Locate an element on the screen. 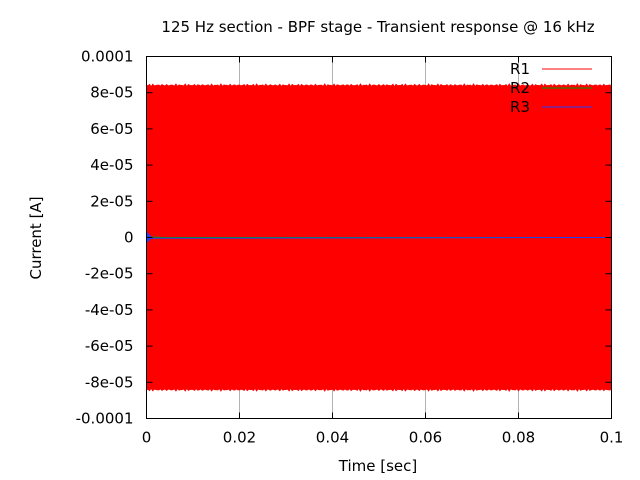 Image resolution: width=640 pixels, height=480 pixels. y-tick-label: -8e-05 is located at coordinates (109, 382).